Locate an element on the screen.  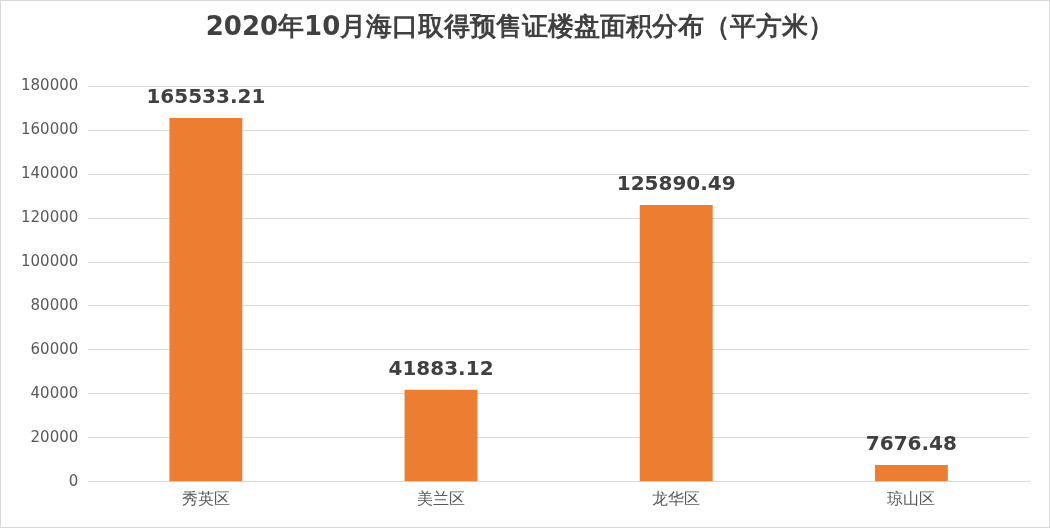
x-tick-label: 龙华区 is located at coordinates (676, 498).